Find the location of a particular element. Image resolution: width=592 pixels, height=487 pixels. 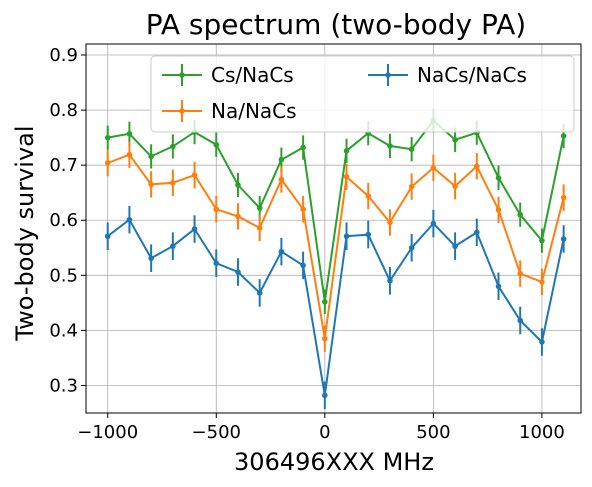

y-tick-label: 0.3 is located at coordinates (63, 385).